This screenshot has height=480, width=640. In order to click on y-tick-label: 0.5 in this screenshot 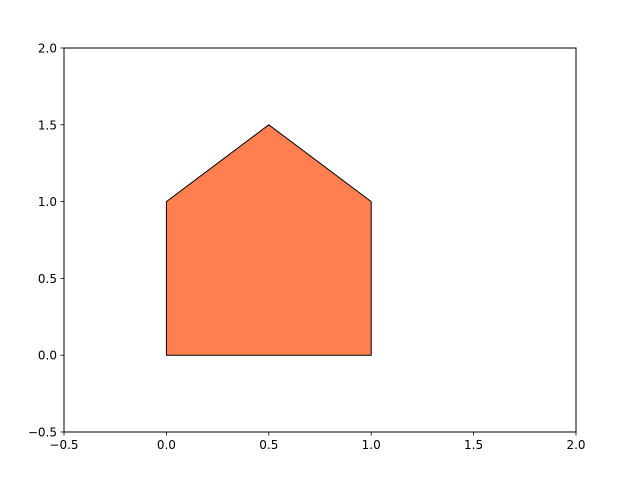, I will do `click(47, 279)`.